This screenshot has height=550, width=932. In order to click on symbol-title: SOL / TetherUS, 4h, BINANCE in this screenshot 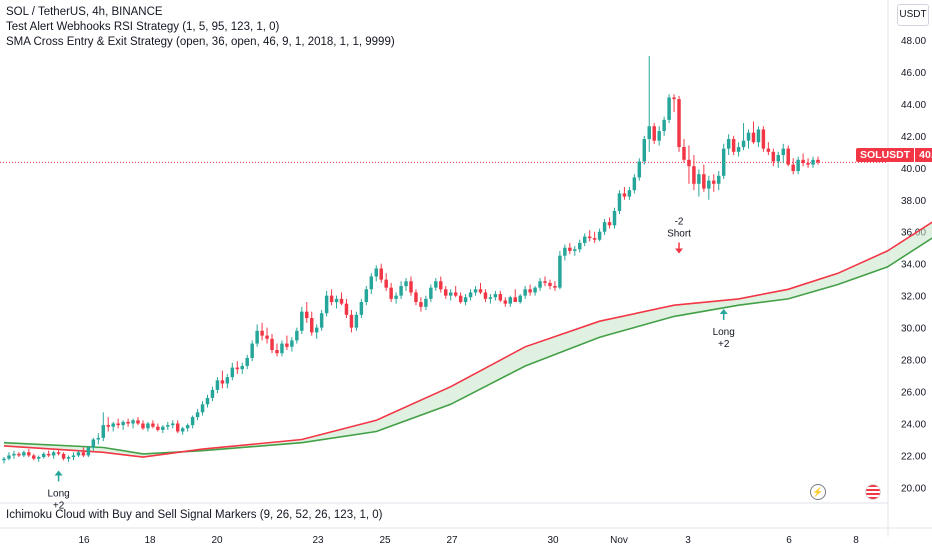, I will do `click(84, 12)`.